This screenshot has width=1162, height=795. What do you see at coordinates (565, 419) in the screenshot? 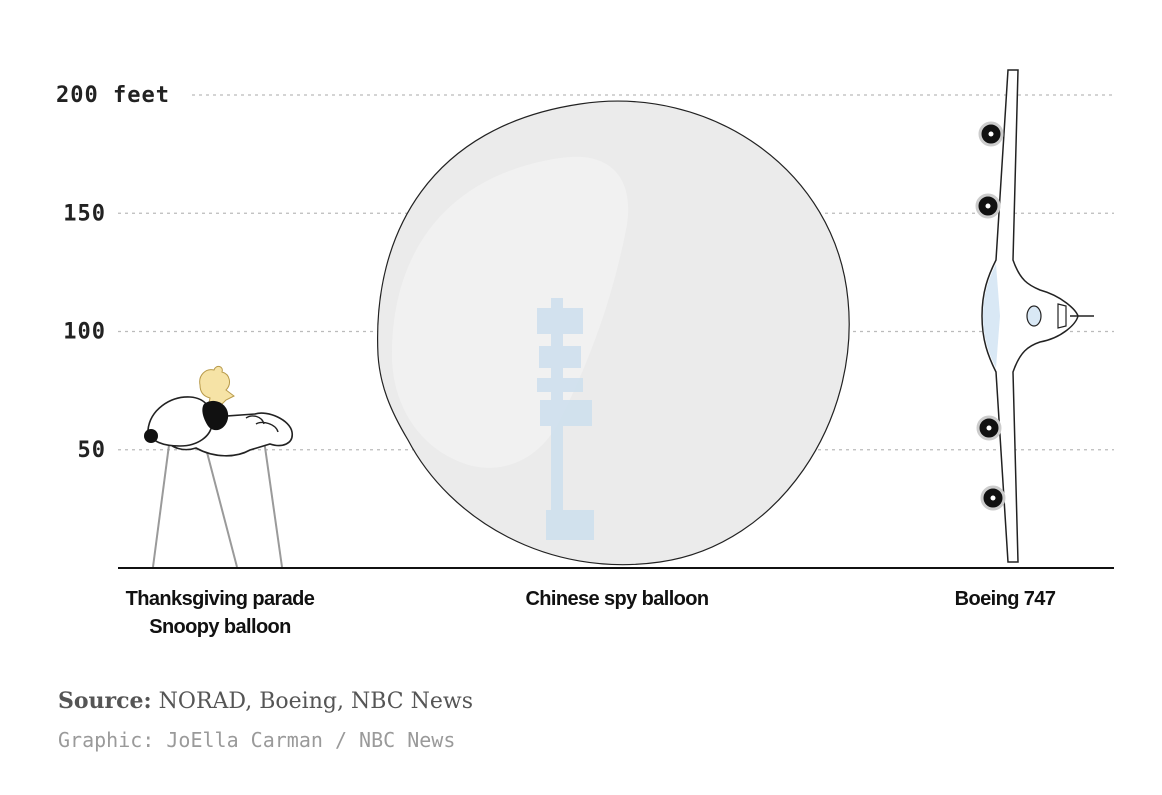
I see `payload-shape` at bounding box center [565, 419].